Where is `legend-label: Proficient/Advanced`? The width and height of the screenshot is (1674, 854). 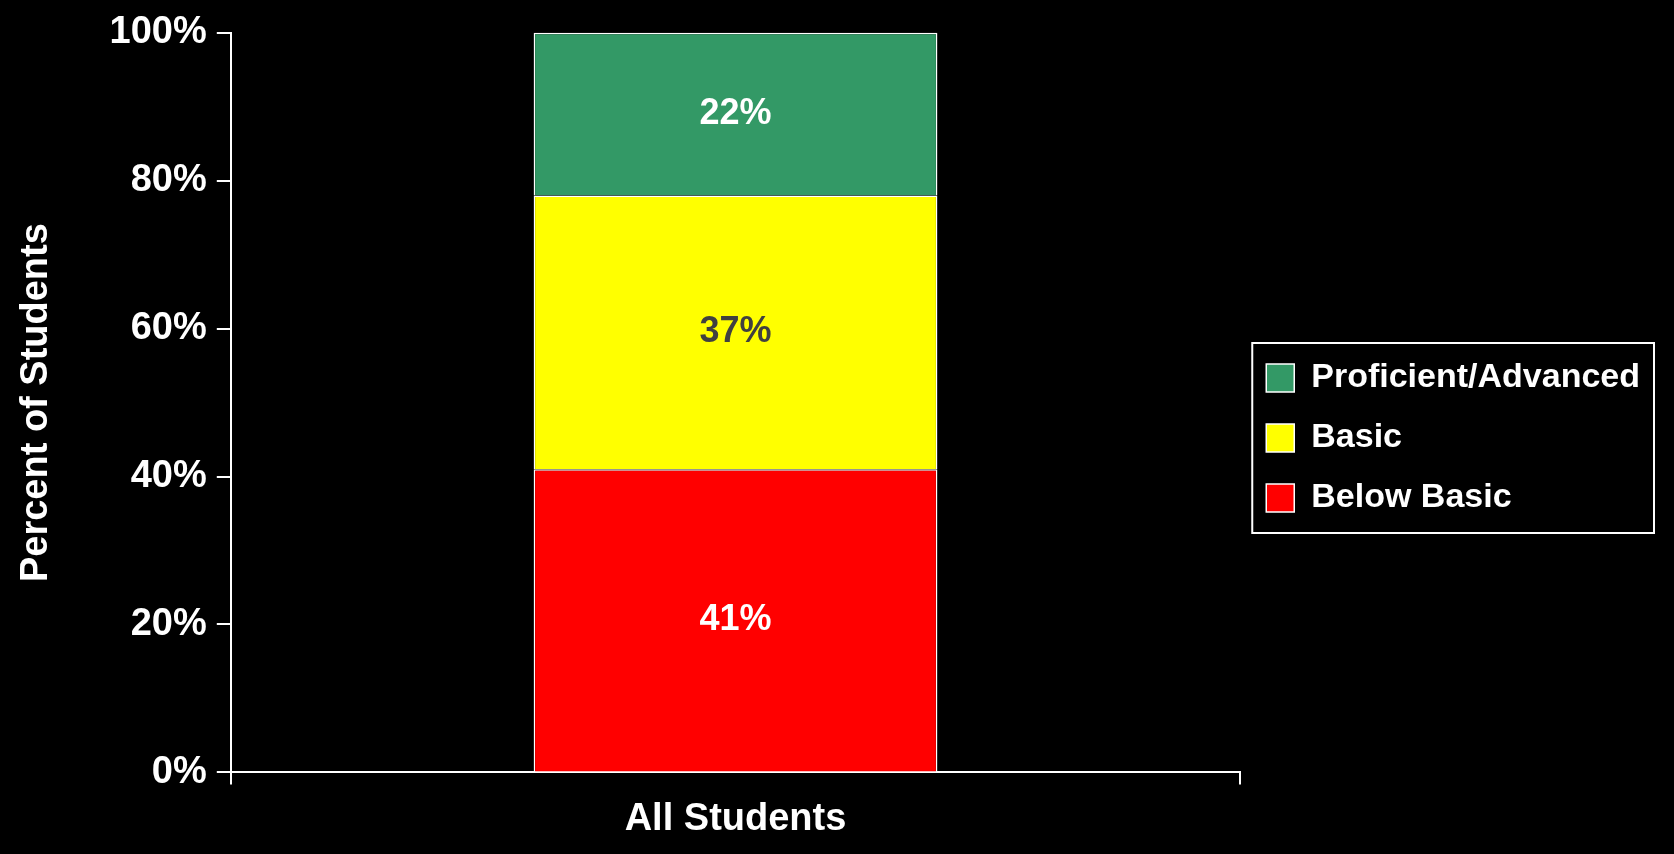 legend-label: Proficient/Advanced is located at coordinates (1476, 375).